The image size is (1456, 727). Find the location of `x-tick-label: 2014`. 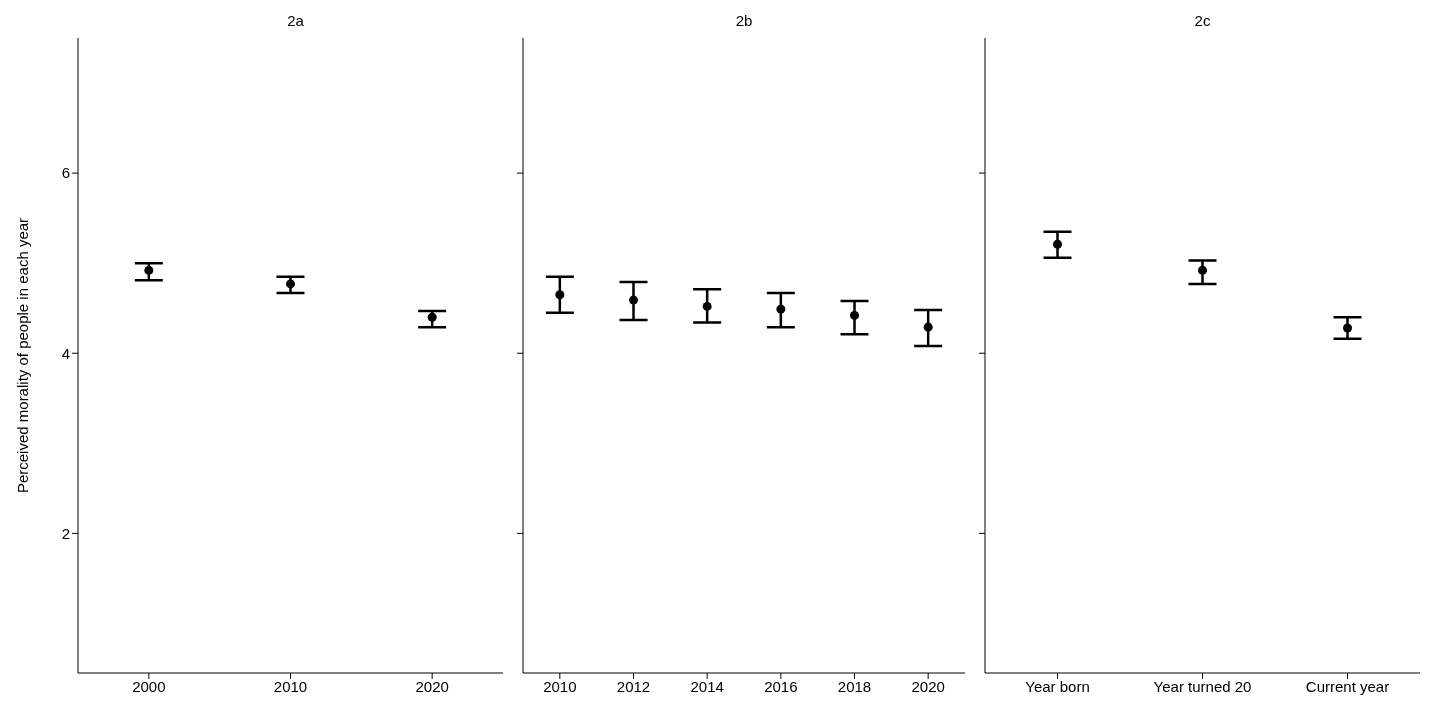

x-tick-label: 2014 is located at coordinates (707, 686).